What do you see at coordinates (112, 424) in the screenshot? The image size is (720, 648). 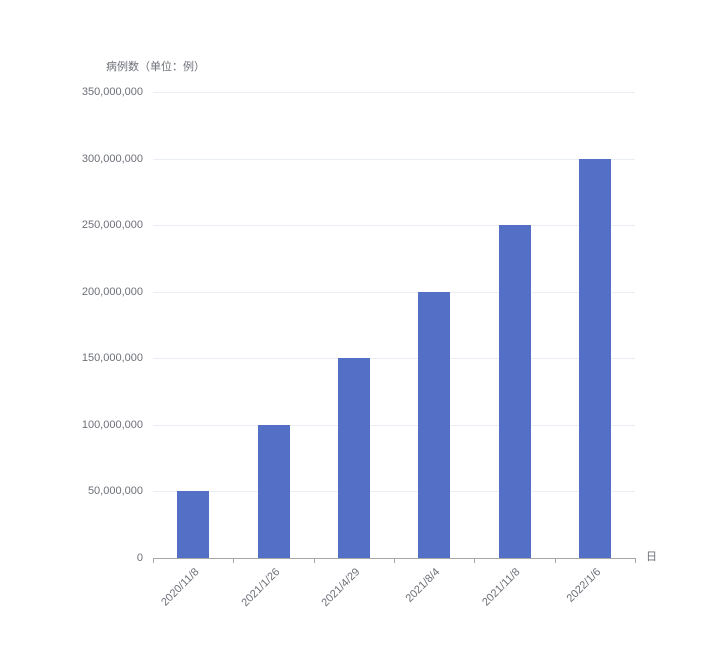 I see `y-tick-label: 100,000,000` at bounding box center [112, 424].